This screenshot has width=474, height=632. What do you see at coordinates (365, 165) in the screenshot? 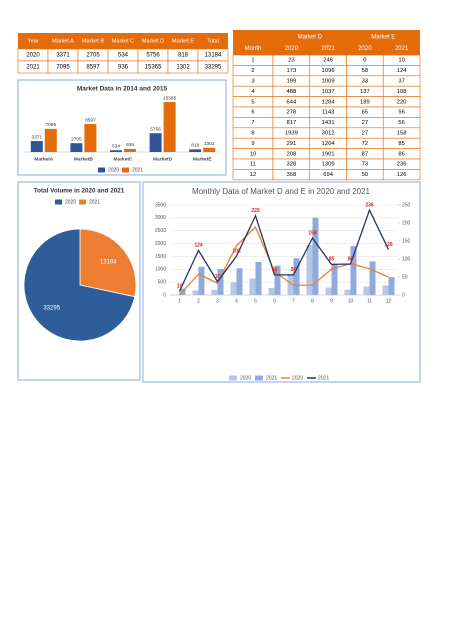
I see `table-cell: 73` at bounding box center [365, 165].